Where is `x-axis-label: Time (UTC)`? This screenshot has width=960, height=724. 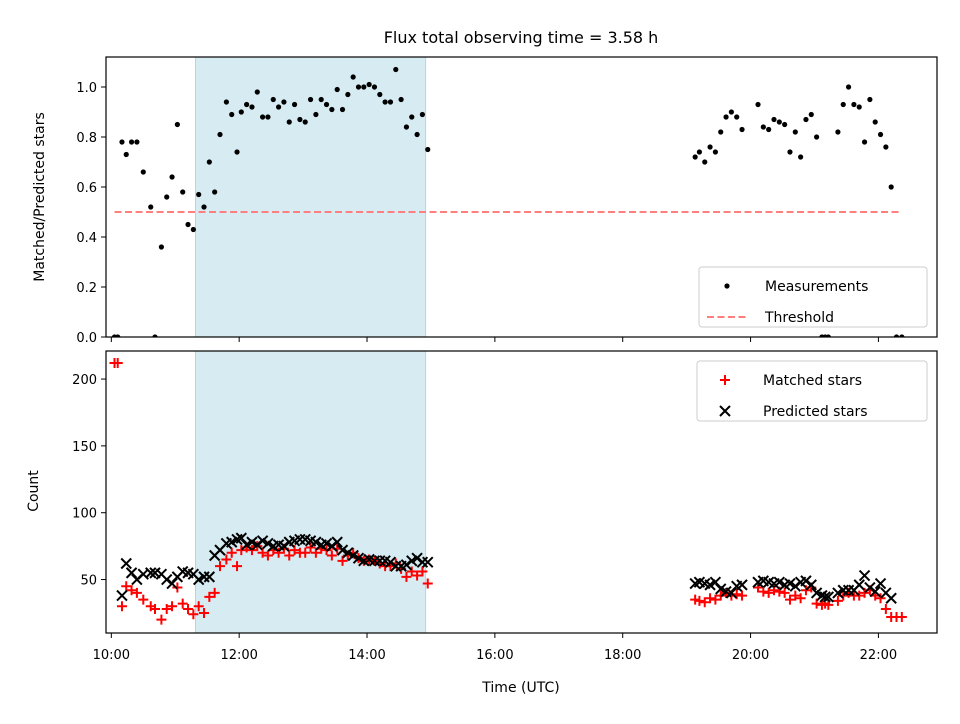
x-axis-label: Time (UTC) is located at coordinates (520, 688).